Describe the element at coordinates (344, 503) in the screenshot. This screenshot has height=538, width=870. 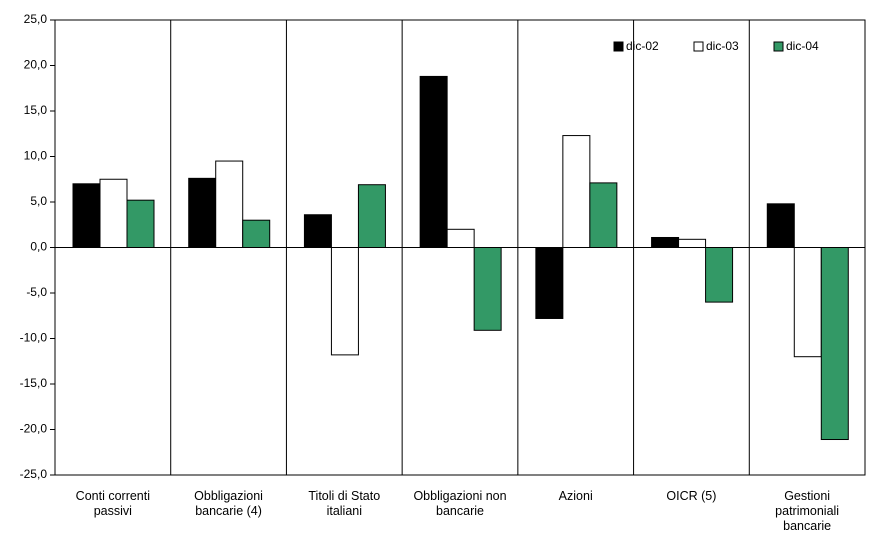
I see `x-tick-label: Titoli di Stato italiani` at that location.